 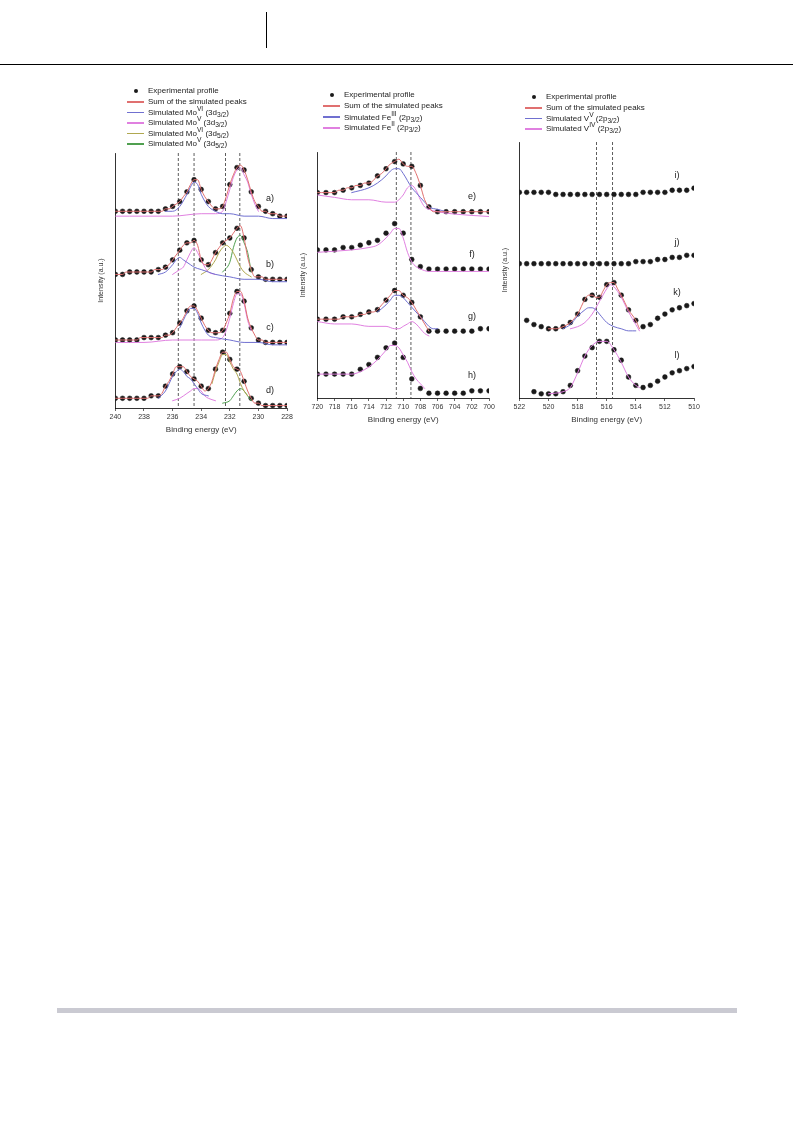 I want to click on annotation: j), so click(x=676, y=241).